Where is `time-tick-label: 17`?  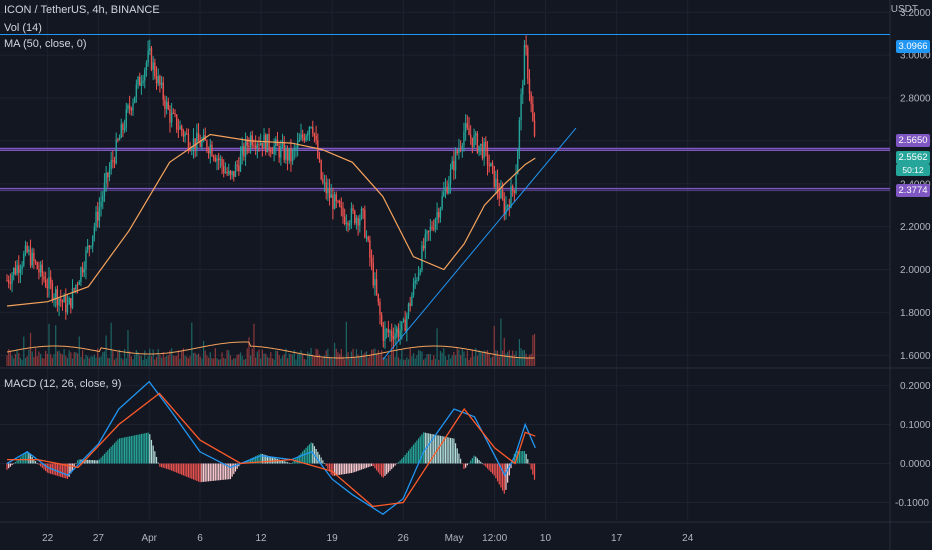 time-tick-label: 17 is located at coordinates (617, 538).